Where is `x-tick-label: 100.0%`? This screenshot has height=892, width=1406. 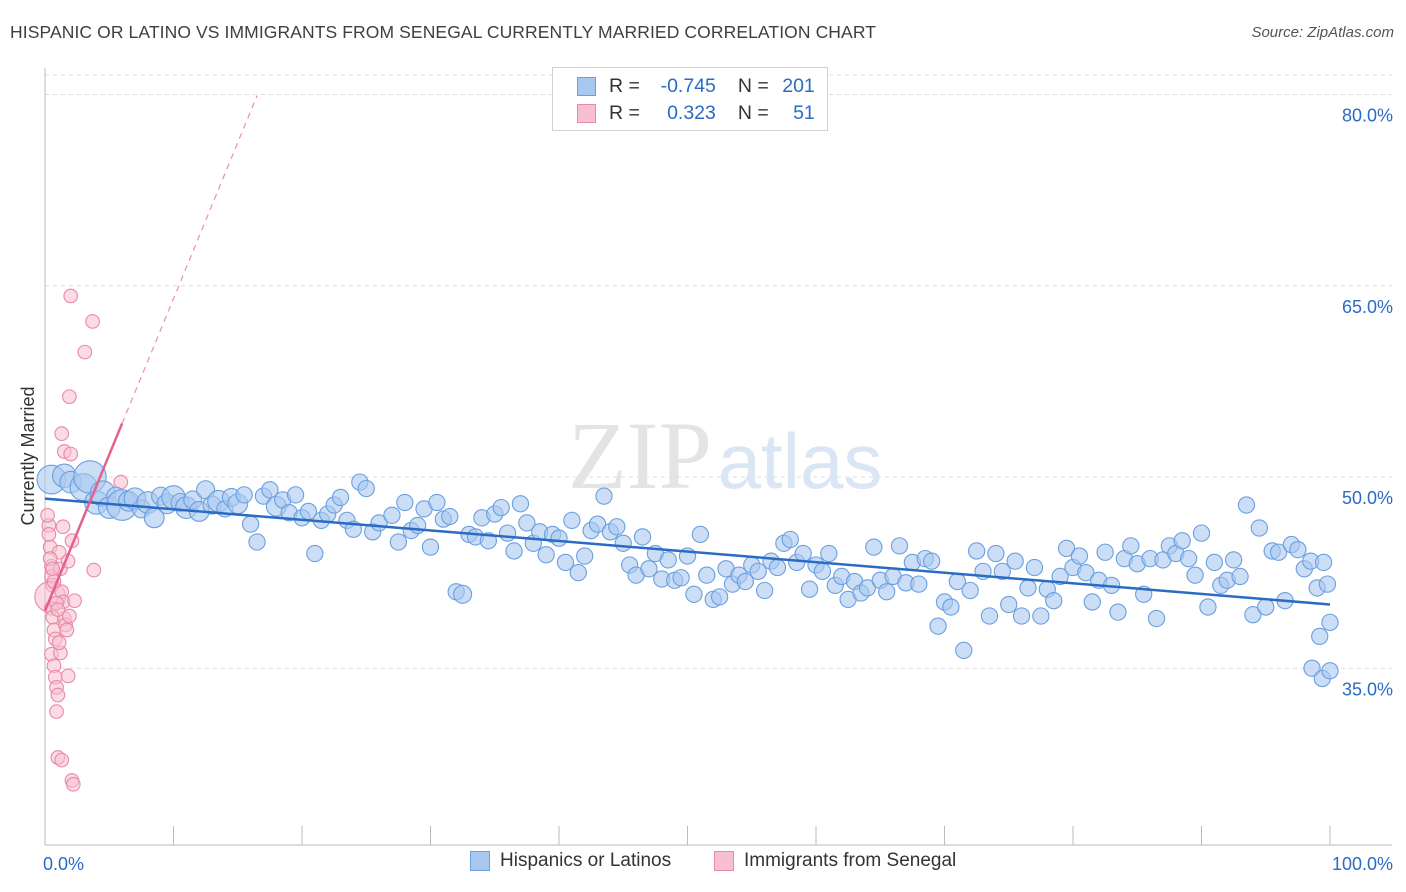
x-tick-label: 100.0% is located at coordinates (1362, 864).